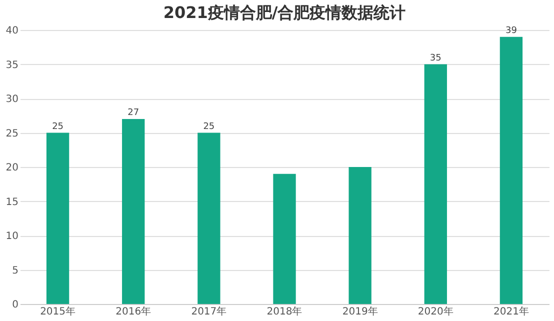  What do you see at coordinates (12, 168) in the screenshot?
I see `y-tick-label: 20` at bounding box center [12, 168].